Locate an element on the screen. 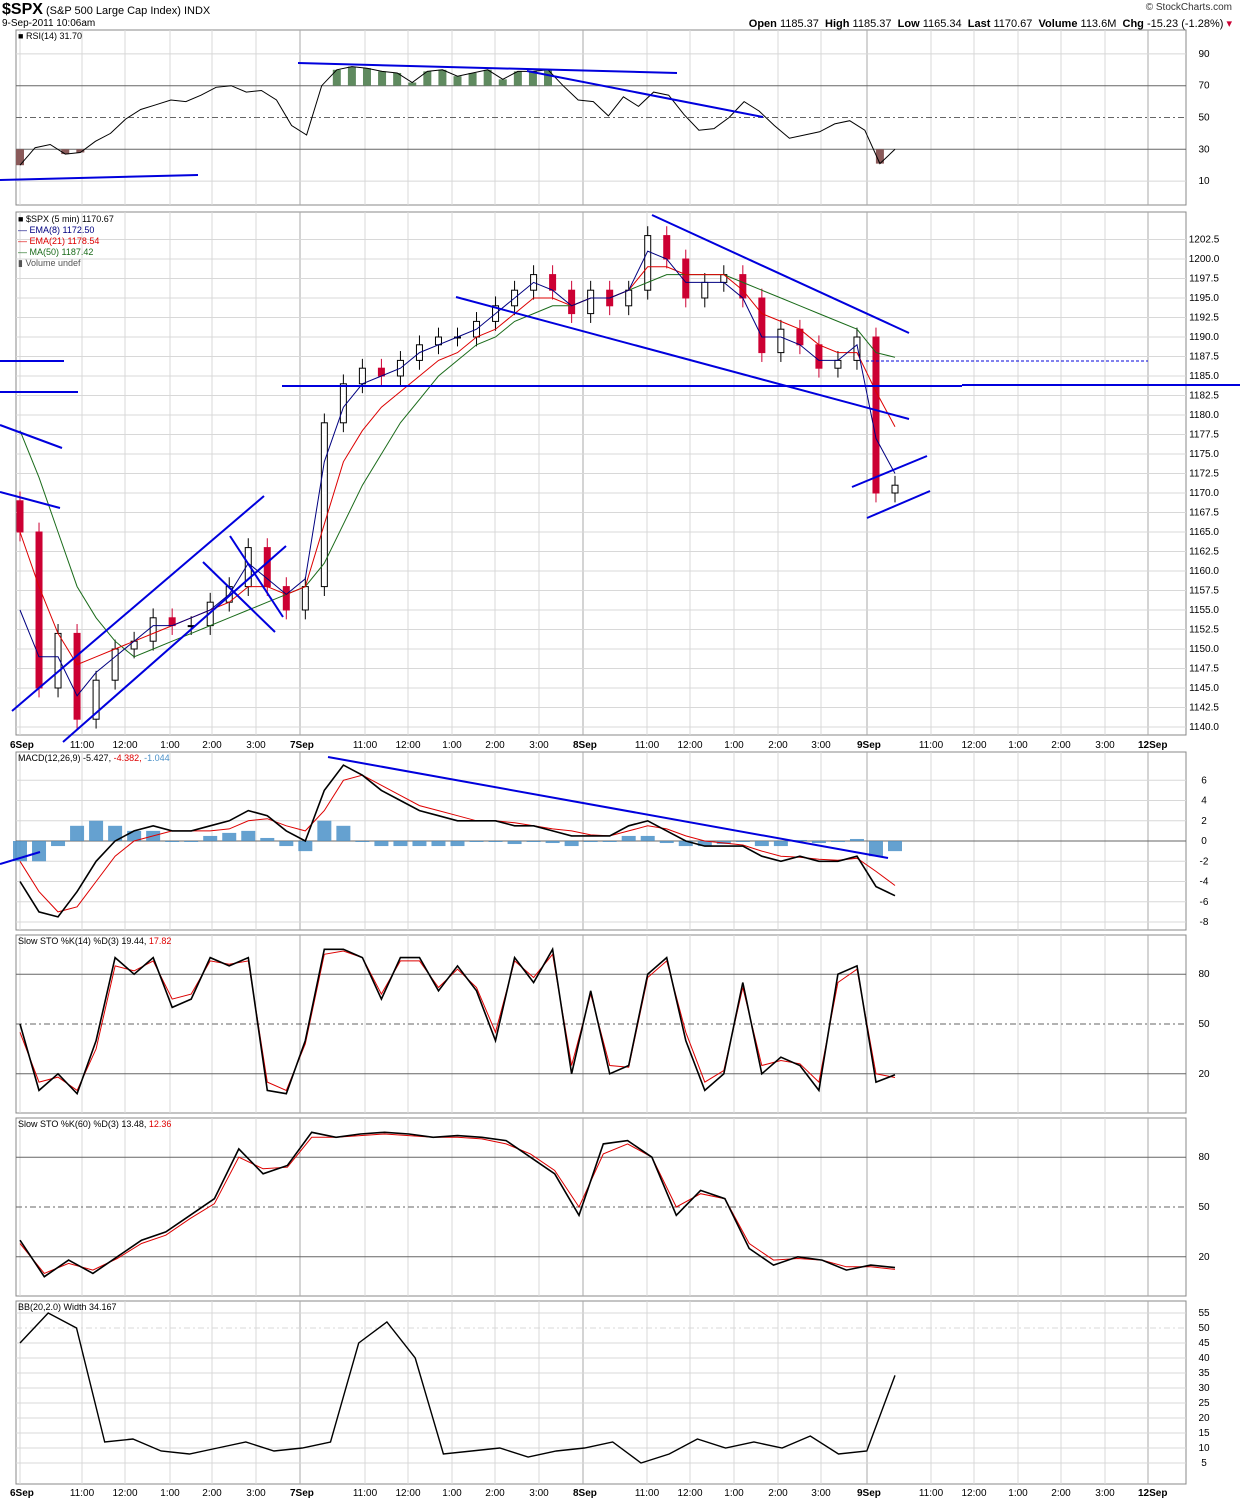 This screenshot has width=1240, height=1501. y-tick-label: 1202.5 is located at coordinates (1204, 240).